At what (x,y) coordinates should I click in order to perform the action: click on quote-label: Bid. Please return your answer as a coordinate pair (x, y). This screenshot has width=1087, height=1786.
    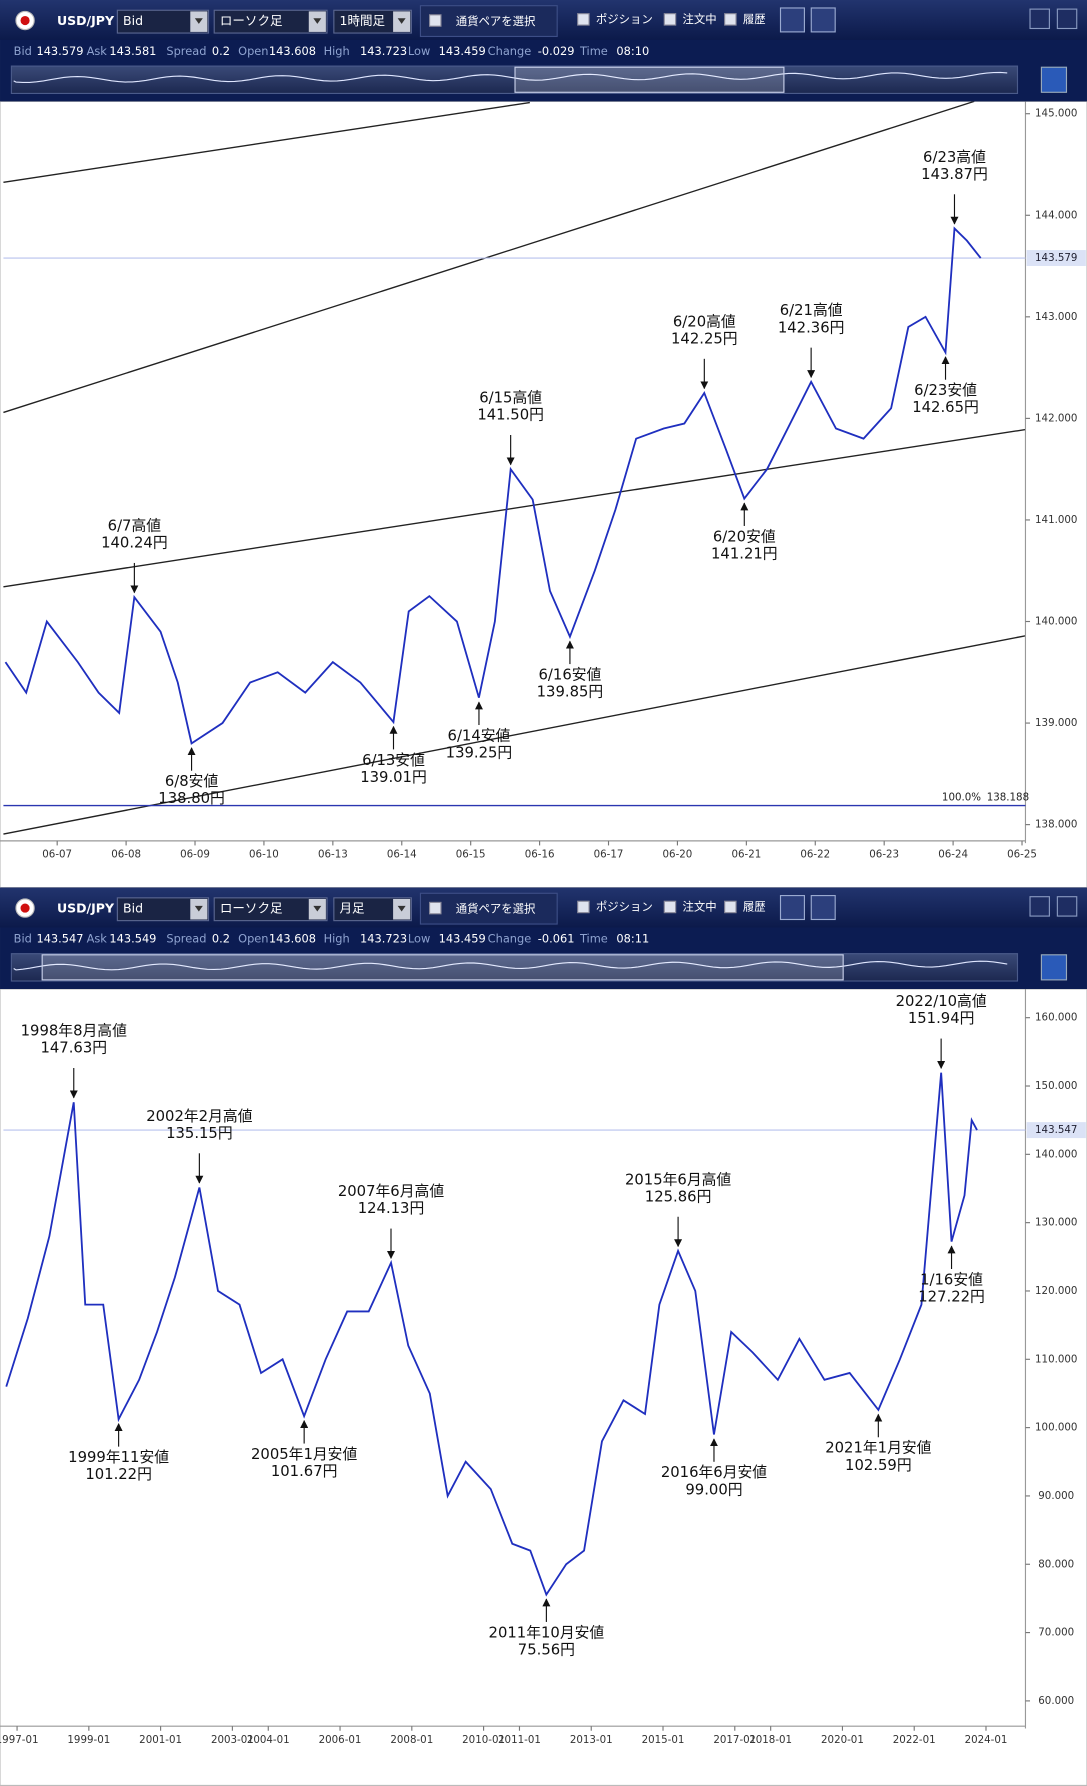
    Looking at the image, I should click on (23, 938).